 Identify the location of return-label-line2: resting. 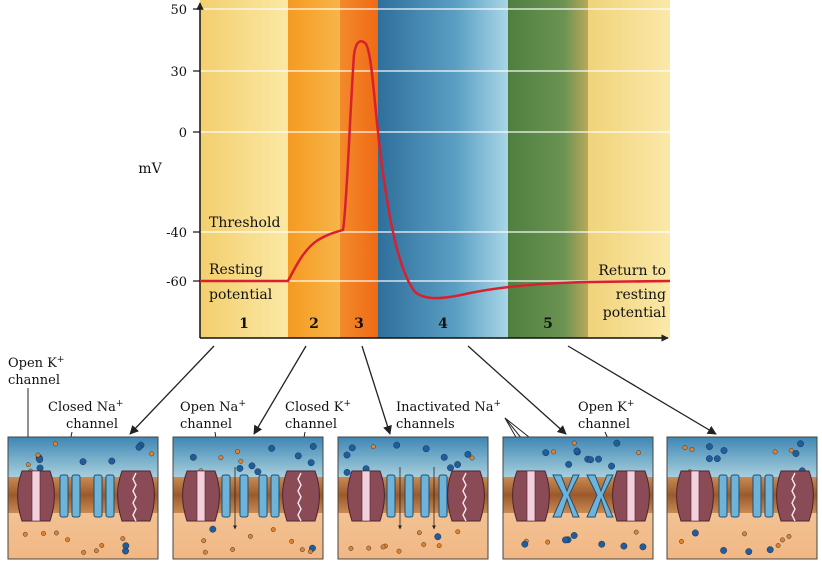
(641, 295).